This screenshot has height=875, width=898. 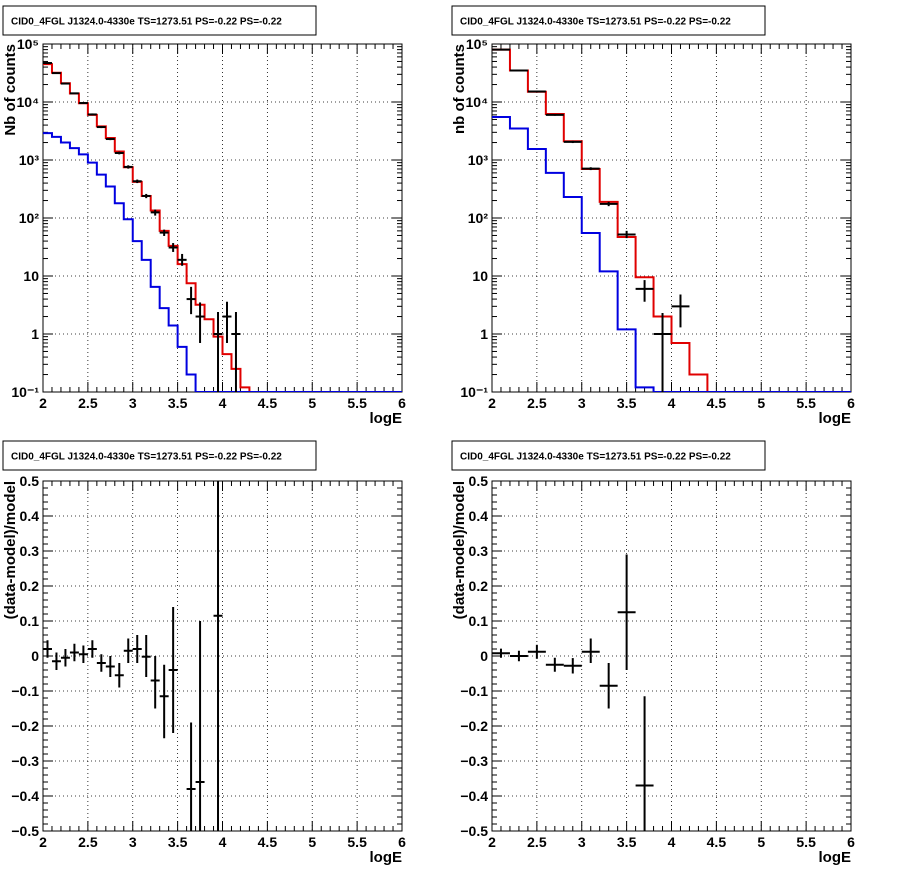 I want to click on y-tick-label: −0.4, so click(x=474, y=796).